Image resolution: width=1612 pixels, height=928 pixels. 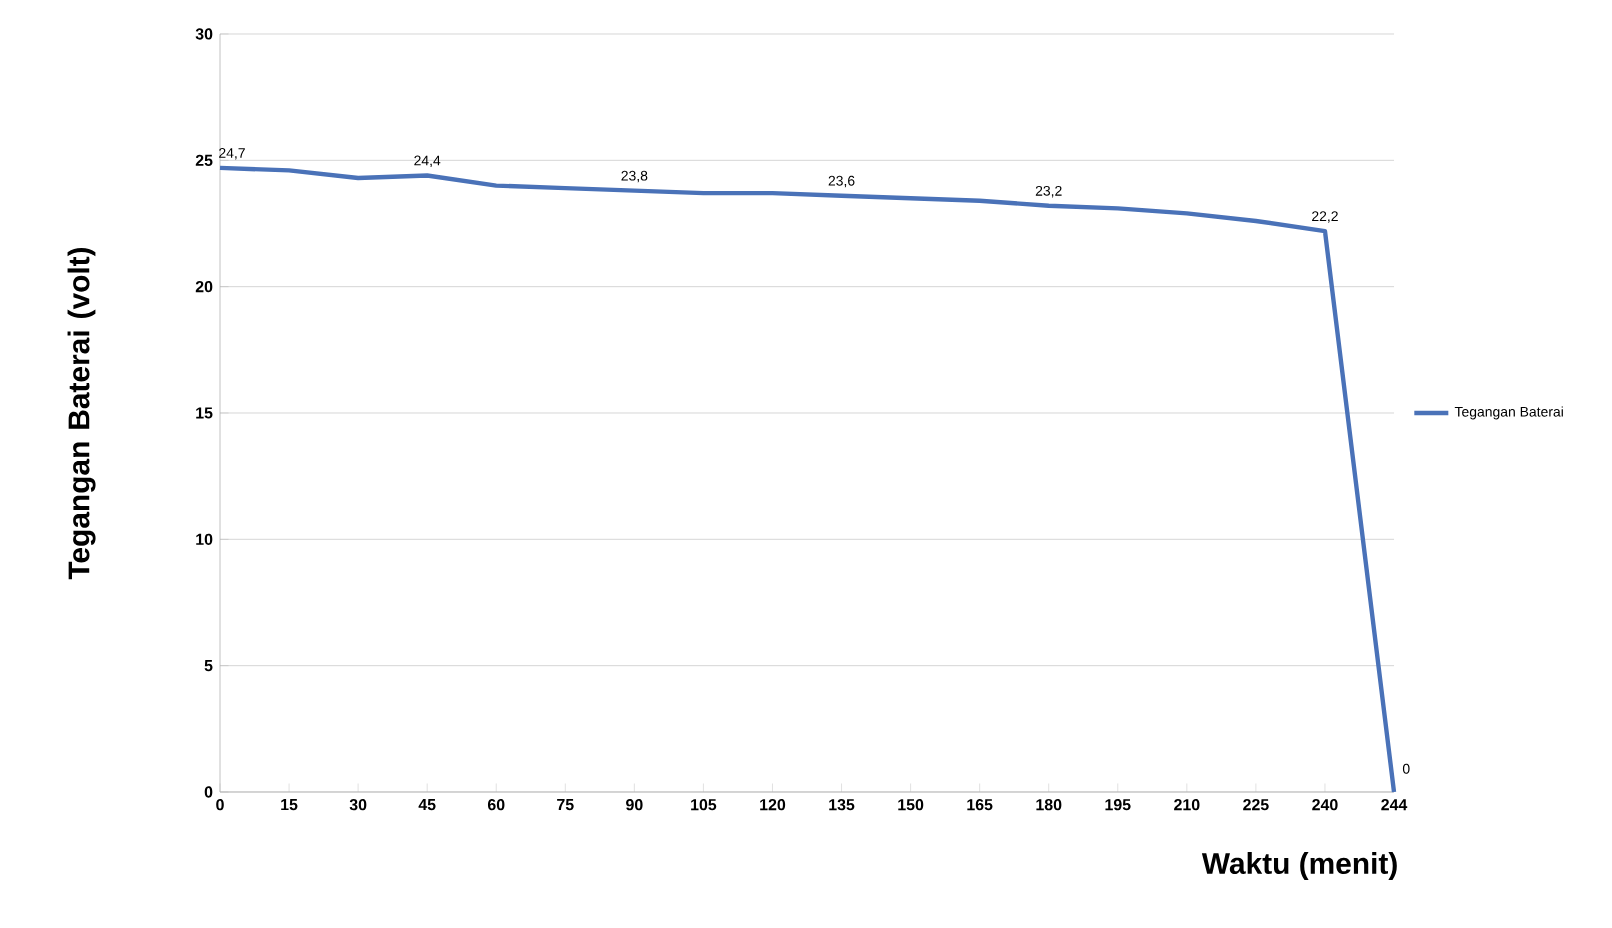 I want to click on x-axis-title: Waktu (menit), so click(x=1299, y=866).